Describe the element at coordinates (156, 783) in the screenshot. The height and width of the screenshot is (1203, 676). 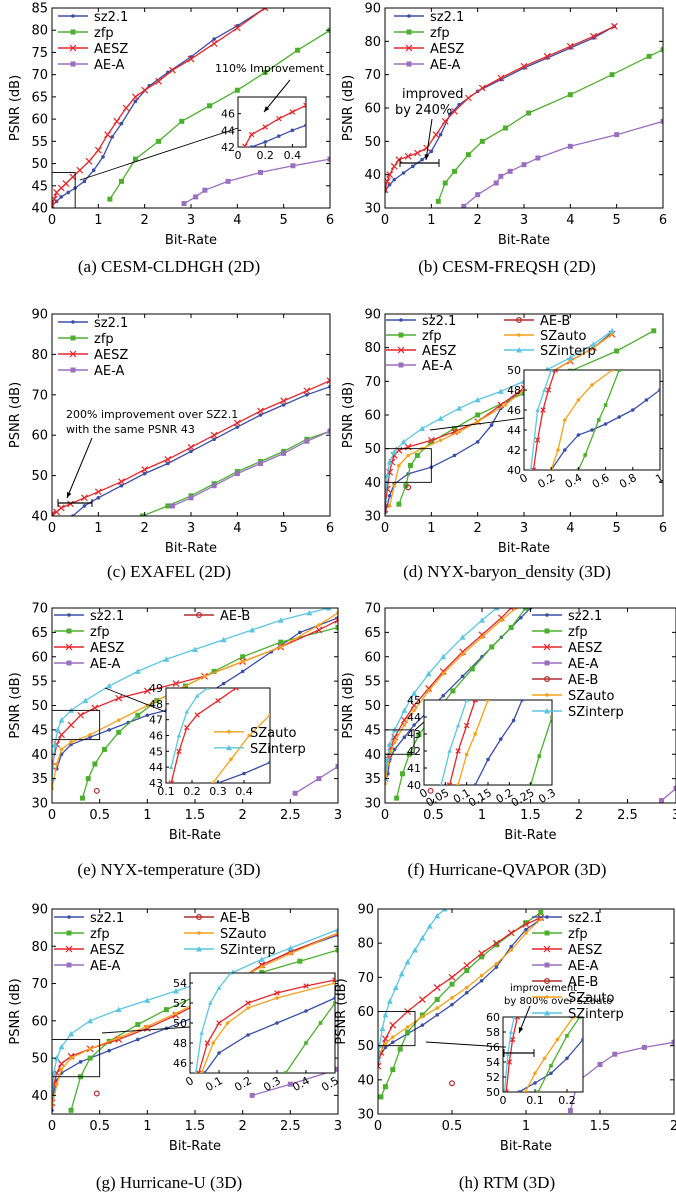
I see `inset-y-tick-label: 43` at that location.